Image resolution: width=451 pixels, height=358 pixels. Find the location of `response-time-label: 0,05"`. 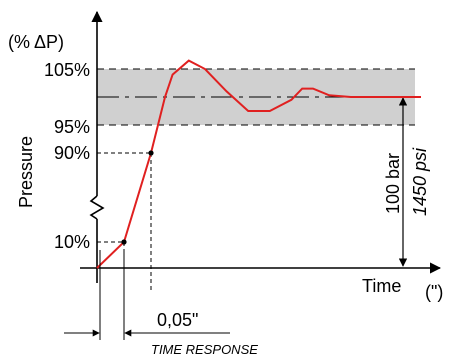

response-time-label: 0,05" is located at coordinates (177, 320).